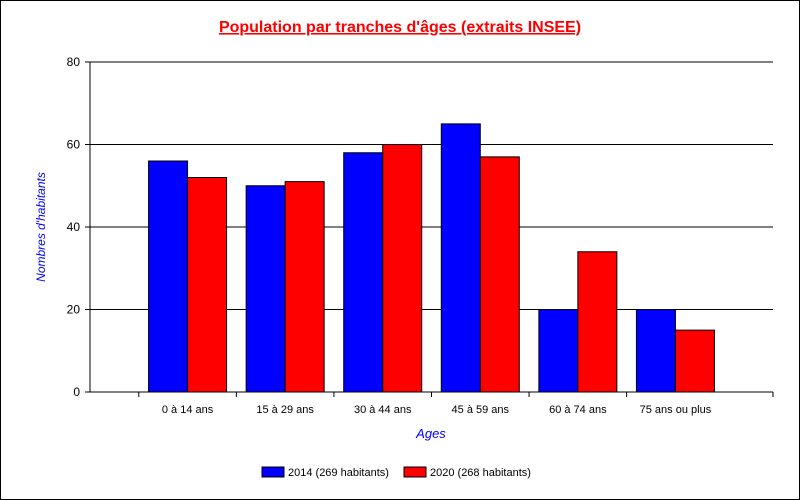 This screenshot has width=800, height=500. I want to click on x-tick-label: 75 ans ou plus, so click(676, 410).